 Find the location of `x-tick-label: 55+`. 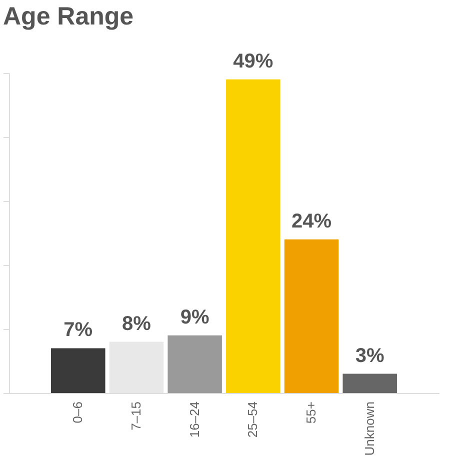

x-tick-label: 55+ is located at coordinates (311, 413).